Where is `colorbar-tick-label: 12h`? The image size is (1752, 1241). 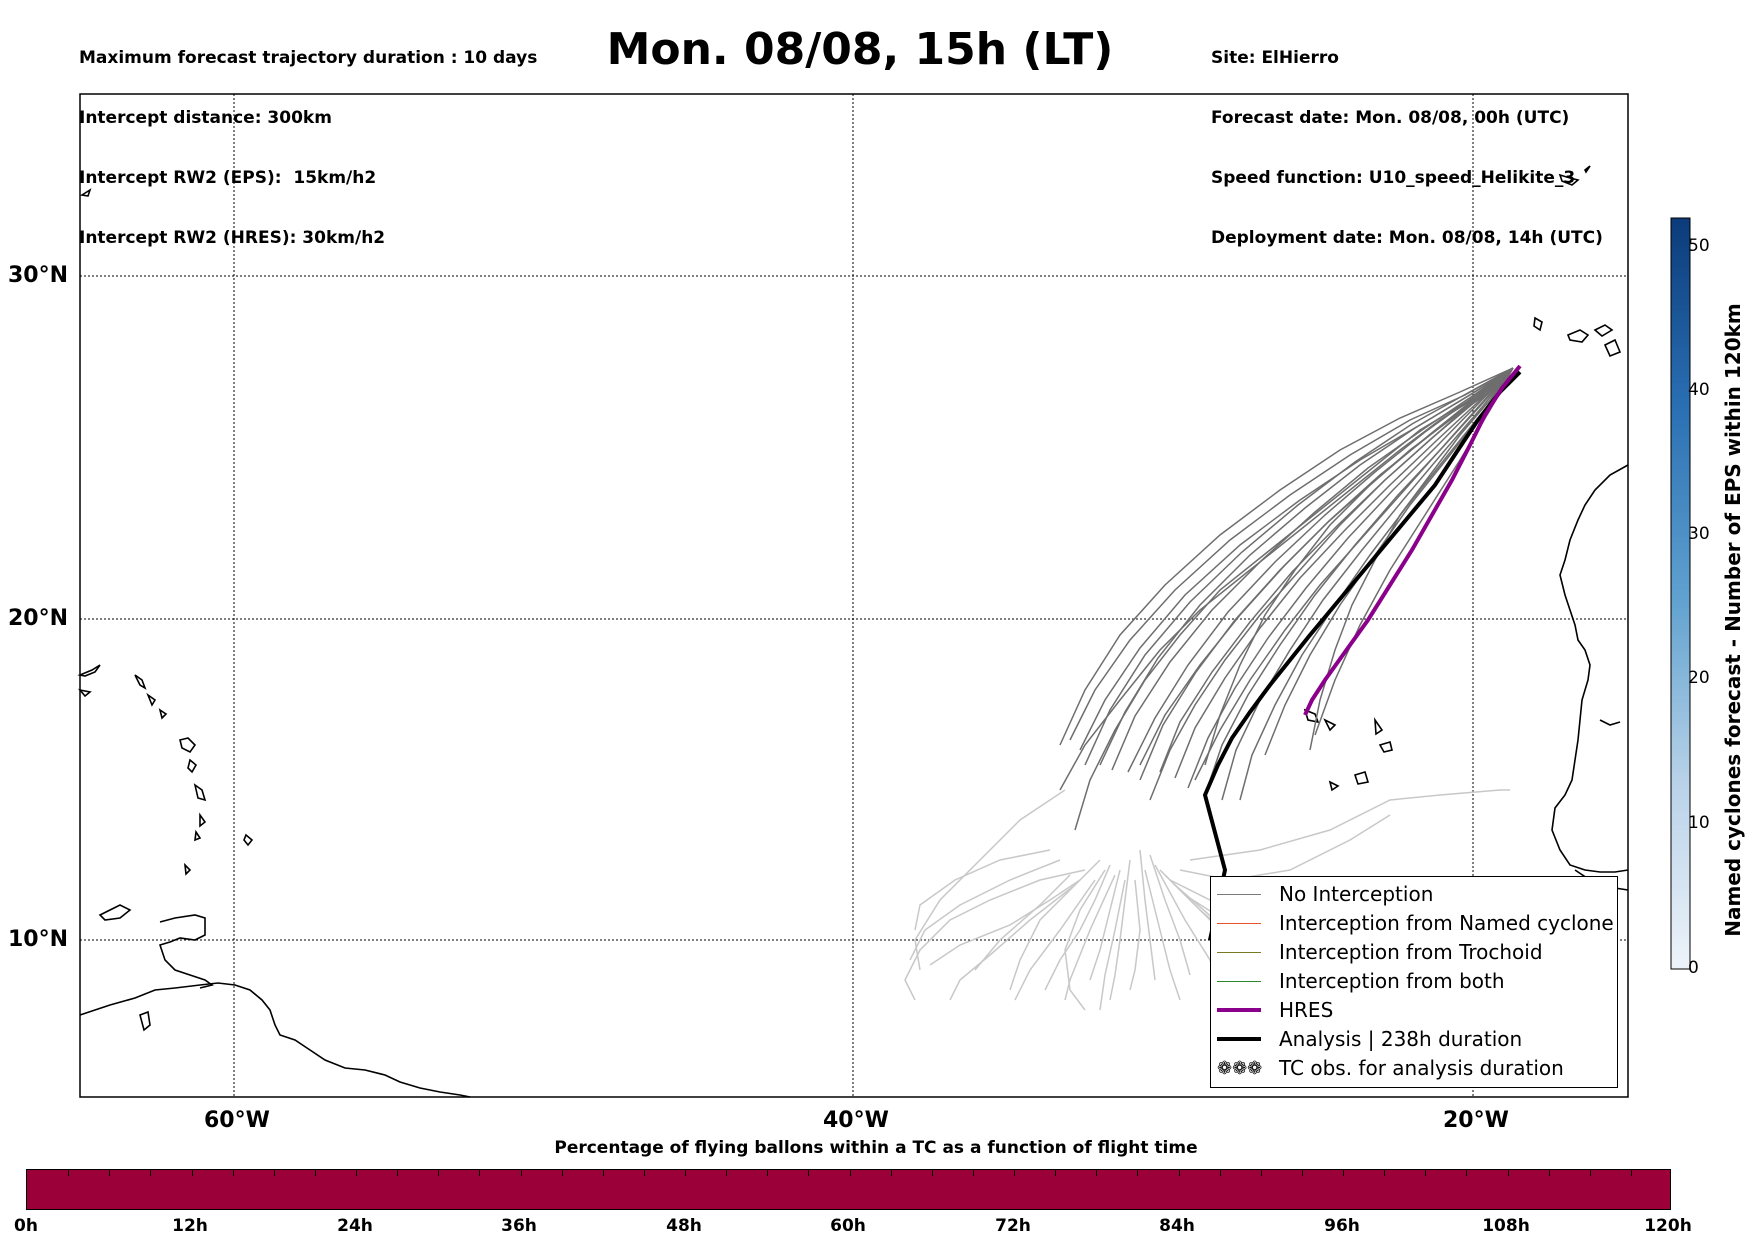
colorbar-tick-label: 12h is located at coordinates (190, 1226).